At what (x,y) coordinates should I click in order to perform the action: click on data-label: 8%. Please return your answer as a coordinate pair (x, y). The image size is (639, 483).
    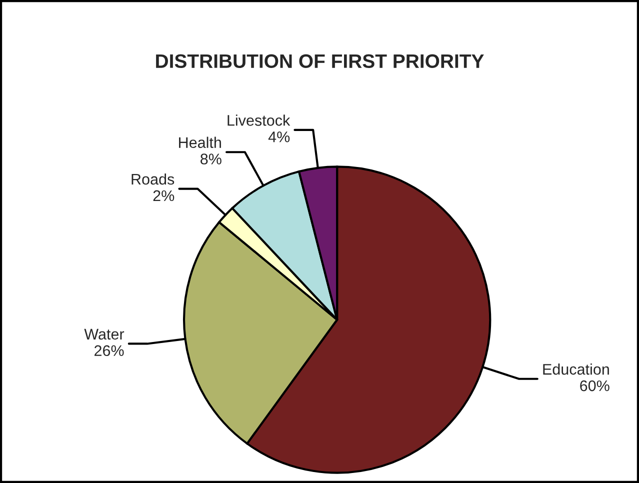
    Looking at the image, I should click on (211, 159).